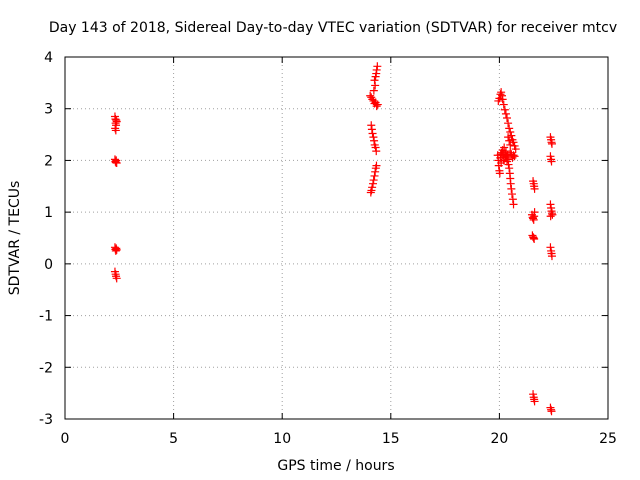 Image resolution: width=640 pixels, height=480 pixels. Describe the element at coordinates (48, 265) in the screenshot. I see `y-tick-label: 0` at that location.